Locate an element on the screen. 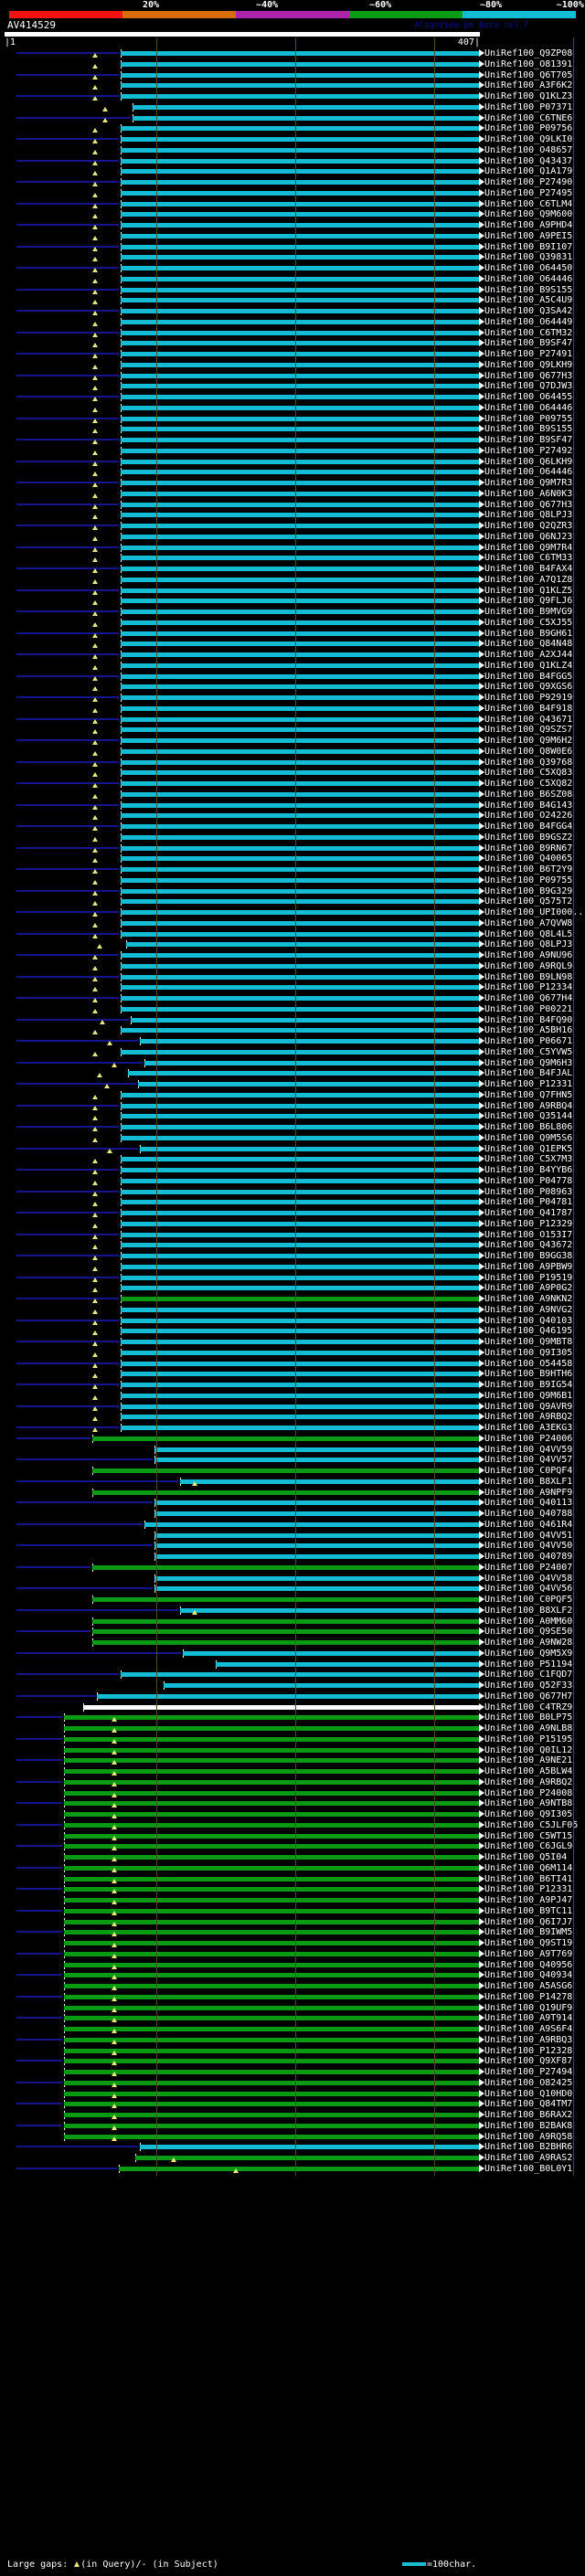 Image resolution: width=585 pixels, height=2576 pixels. hit-name-label: UniRef100_B4F918 is located at coordinates (529, 708).